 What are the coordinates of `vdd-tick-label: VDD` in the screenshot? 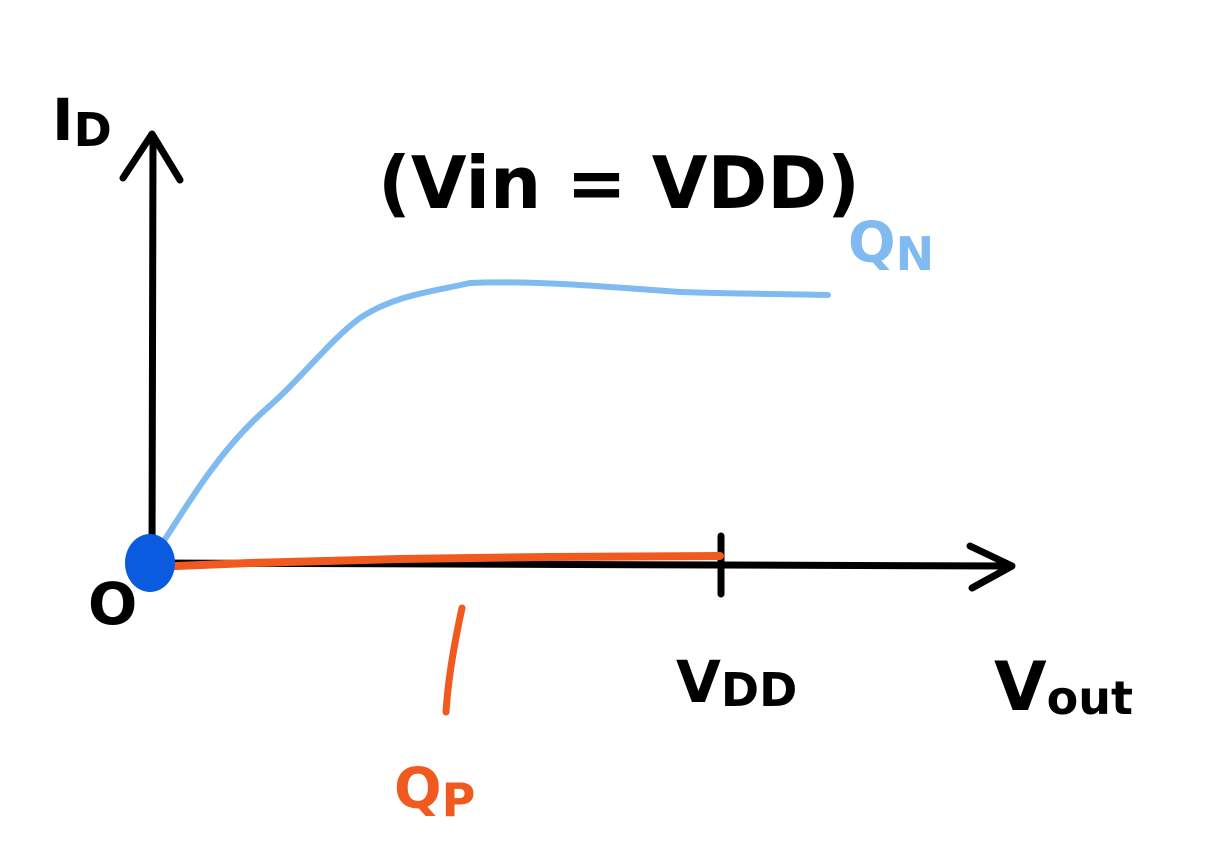 It's located at (736, 682).